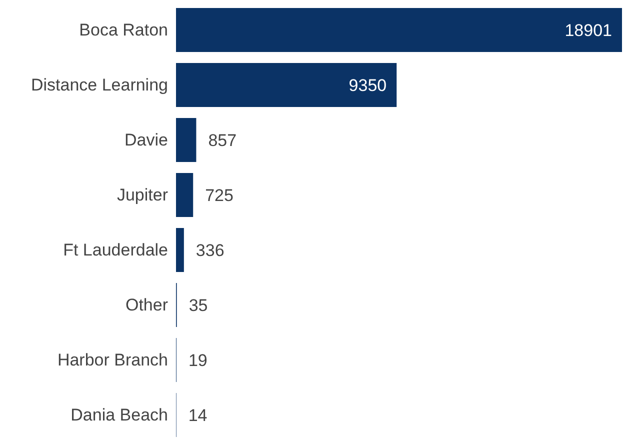  What do you see at coordinates (198, 415) in the screenshot?
I see `data-label: 14` at bounding box center [198, 415].